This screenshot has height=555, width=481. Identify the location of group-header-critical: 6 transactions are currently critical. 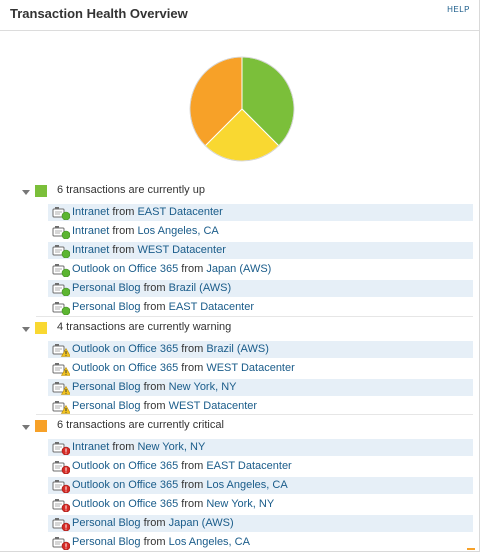
(239, 428).